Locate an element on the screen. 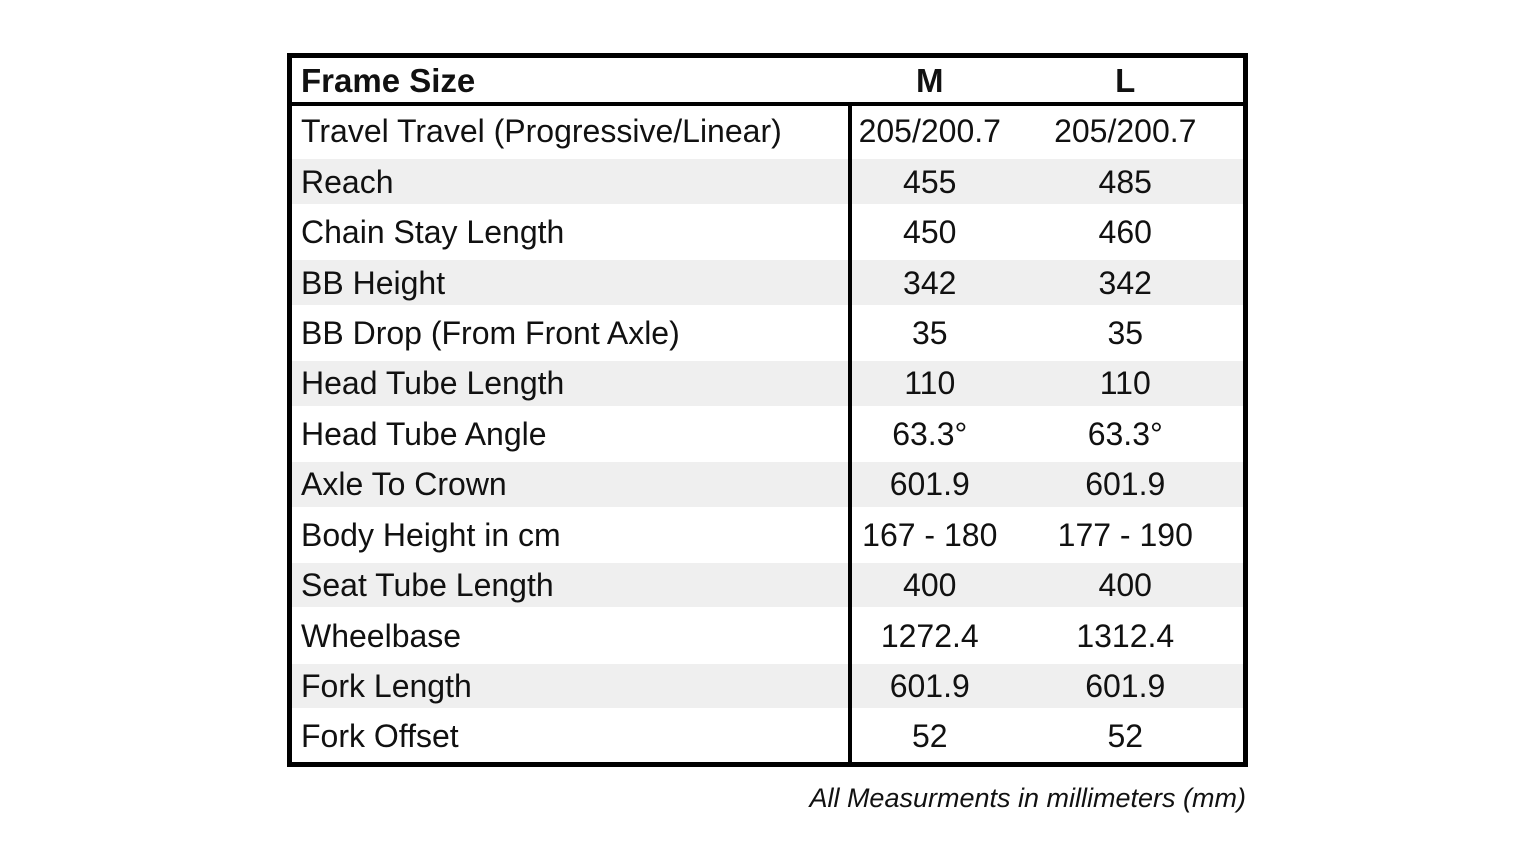 This screenshot has width=1536, height=864. value-l: 400 is located at coordinates (1125, 585).